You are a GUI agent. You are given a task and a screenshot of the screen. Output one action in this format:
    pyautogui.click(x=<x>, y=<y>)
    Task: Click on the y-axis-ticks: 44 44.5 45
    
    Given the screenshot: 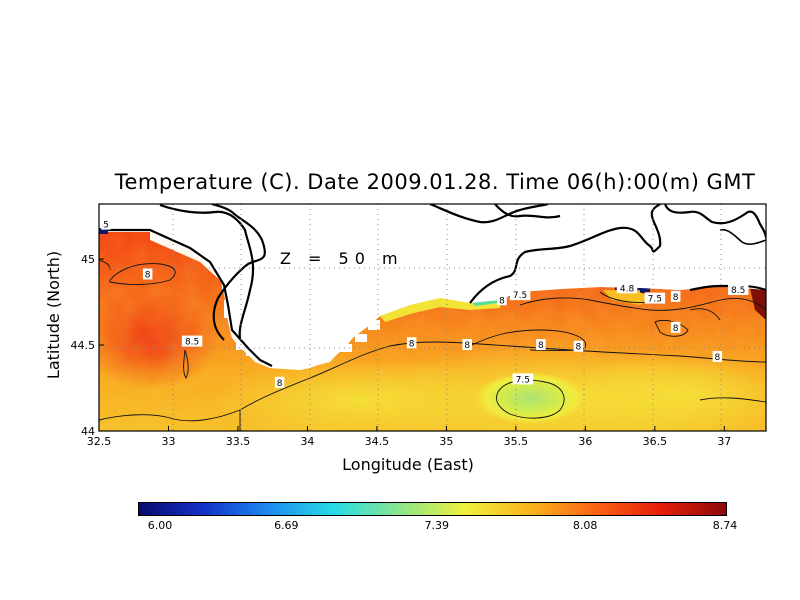 What is the action you would take?
    pyautogui.click(x=87, y=345)
    